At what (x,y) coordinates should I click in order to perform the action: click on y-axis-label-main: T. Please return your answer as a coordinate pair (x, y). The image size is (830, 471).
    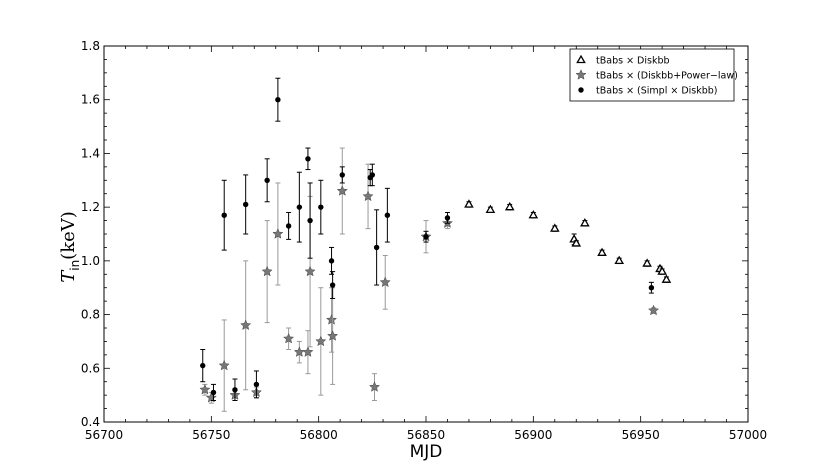
    Looking at the image, I should click on (68, 276).